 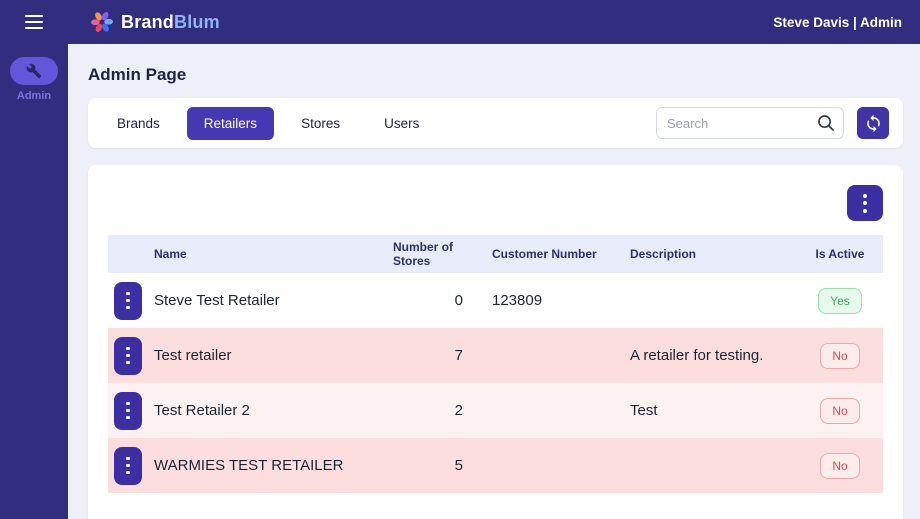 I want to click on retailer-name: Test retailer, so click(x=193, y=355).